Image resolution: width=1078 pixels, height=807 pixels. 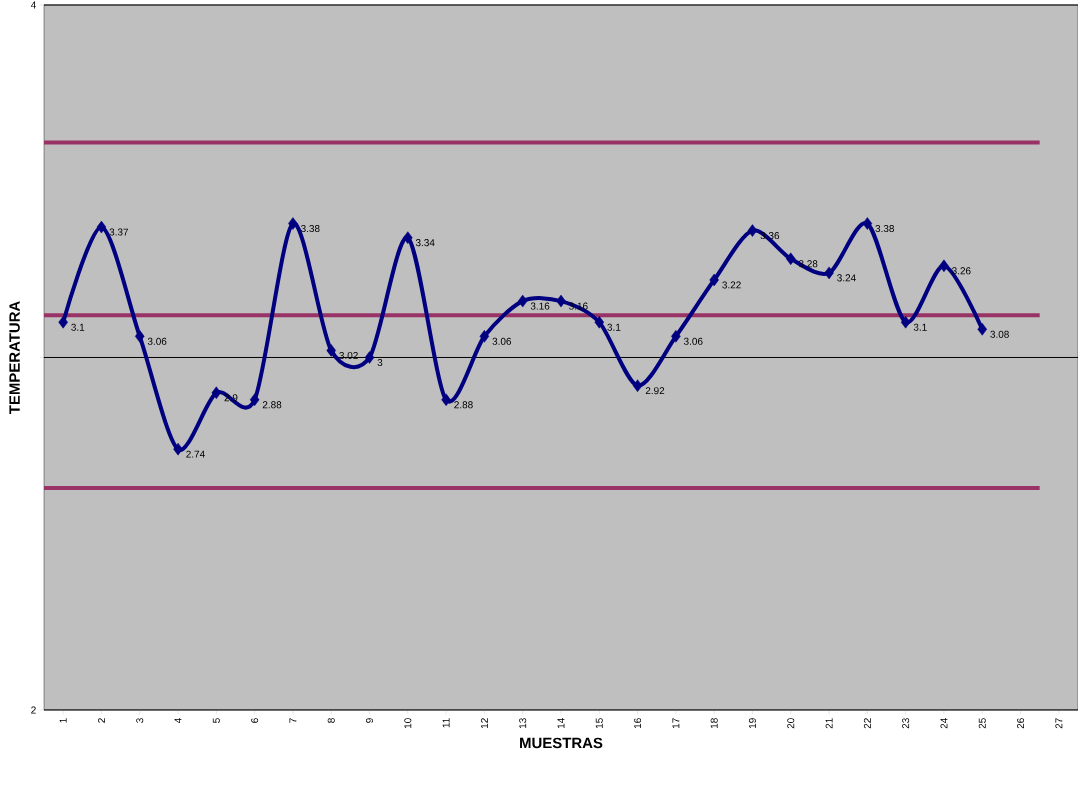 I want to click on data-label: 3.24, so click(x=846, y=278).